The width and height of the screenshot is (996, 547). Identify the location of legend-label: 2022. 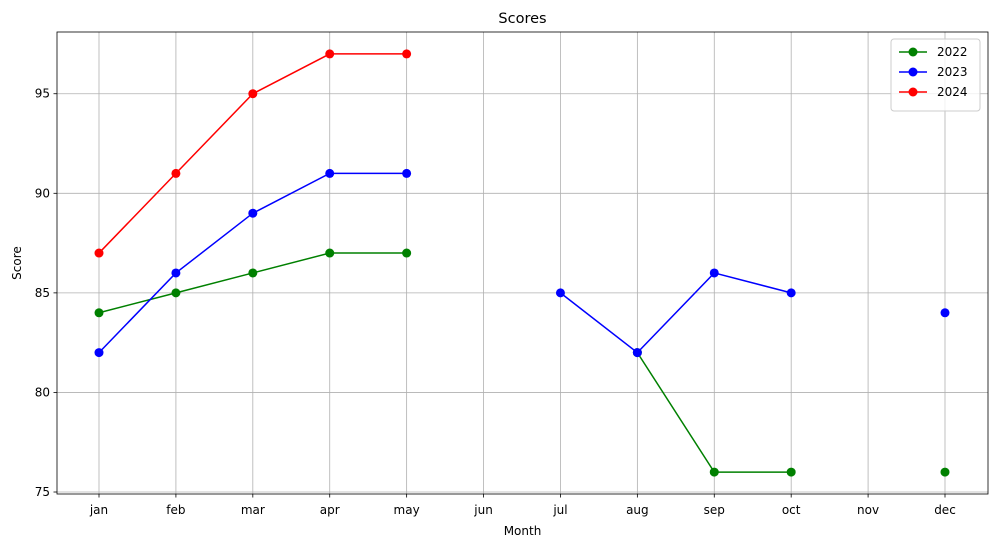
(952, 52).